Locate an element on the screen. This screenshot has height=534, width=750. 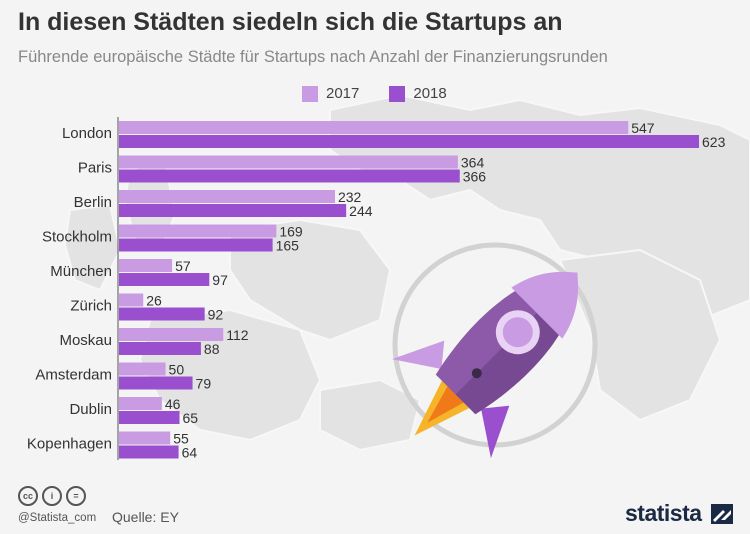
statista-logo: statista is located at coordinates (663, 513).